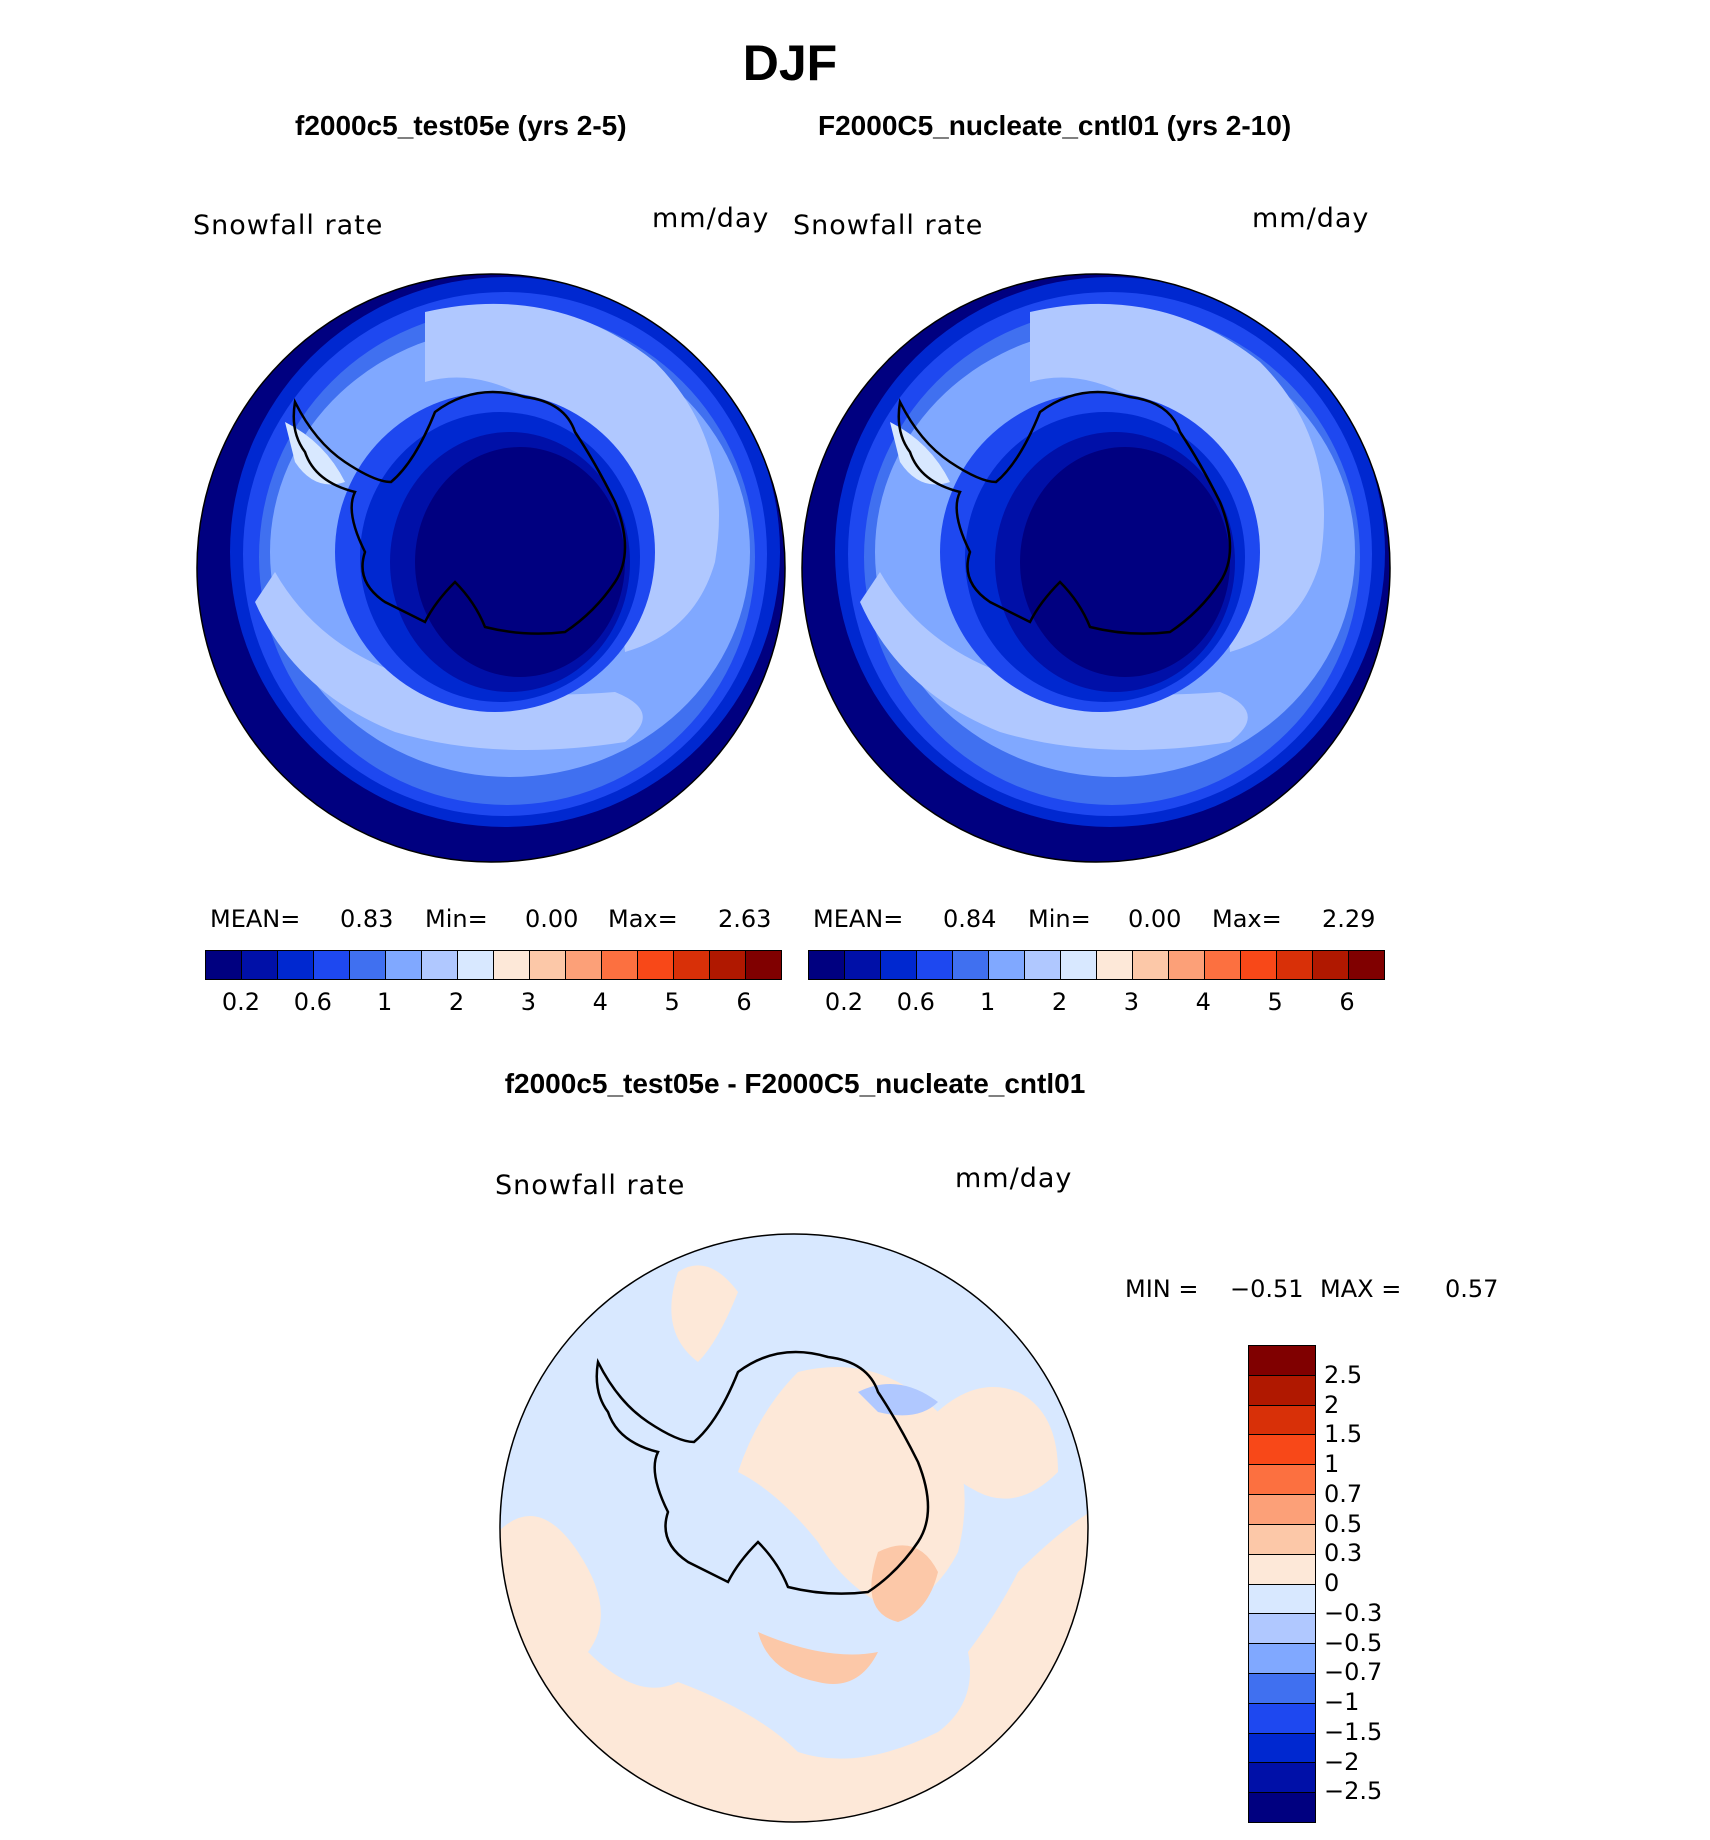 The height and width of the screenshot is (1840, 1710). I want to click on colorbar-tick-label: −1, so click(1342, 1702).